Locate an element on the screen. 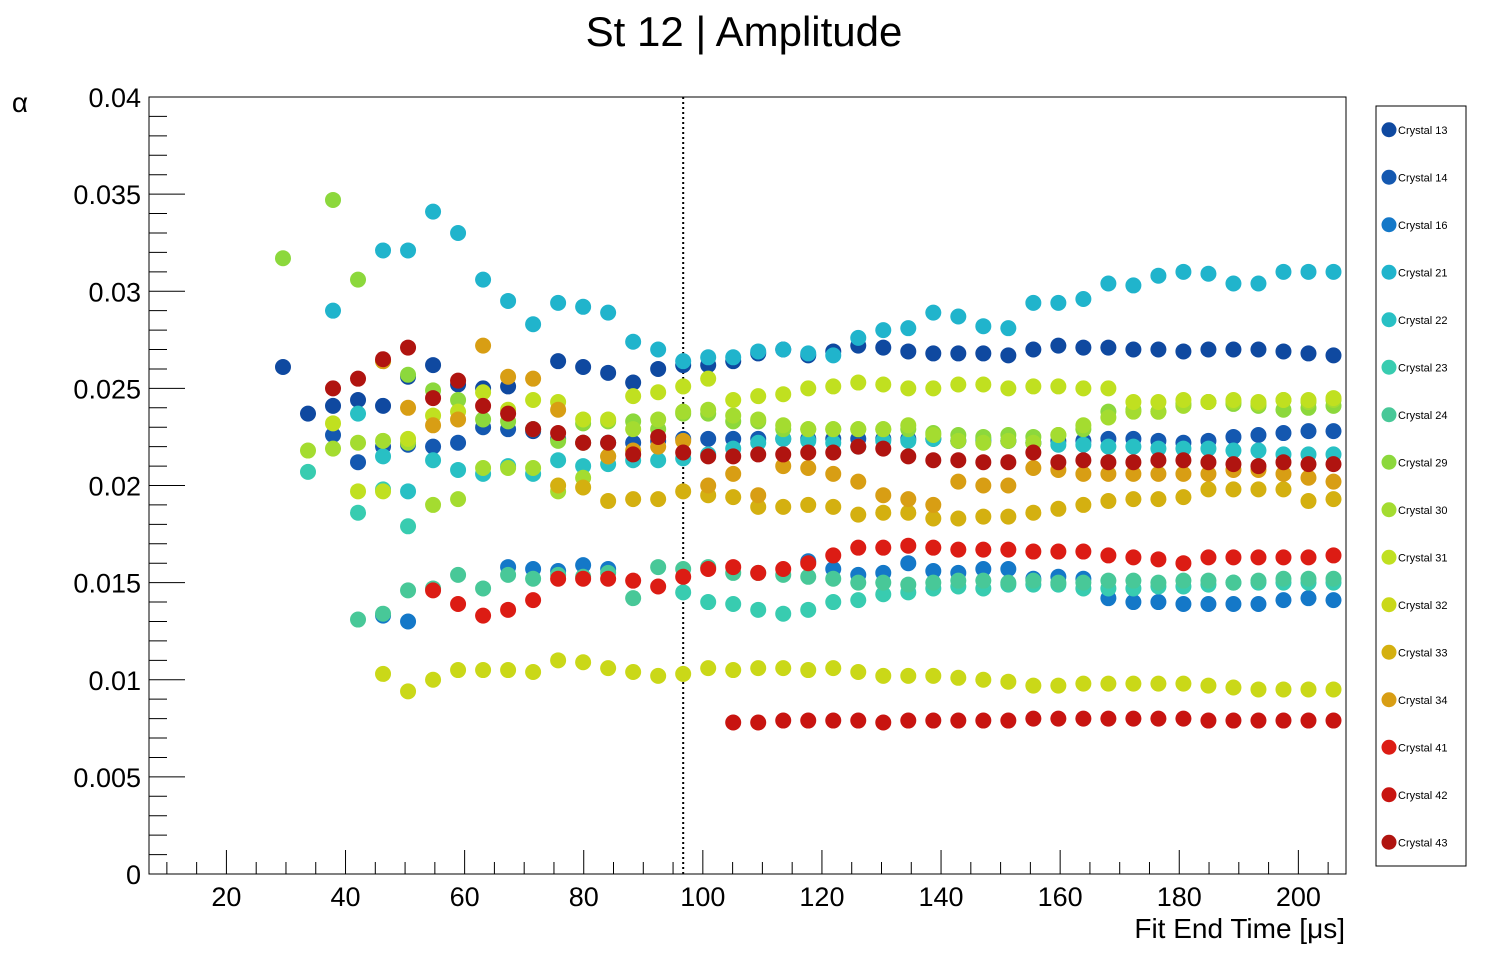  x-tick-label: 20 is located at coordinates (226, 897).